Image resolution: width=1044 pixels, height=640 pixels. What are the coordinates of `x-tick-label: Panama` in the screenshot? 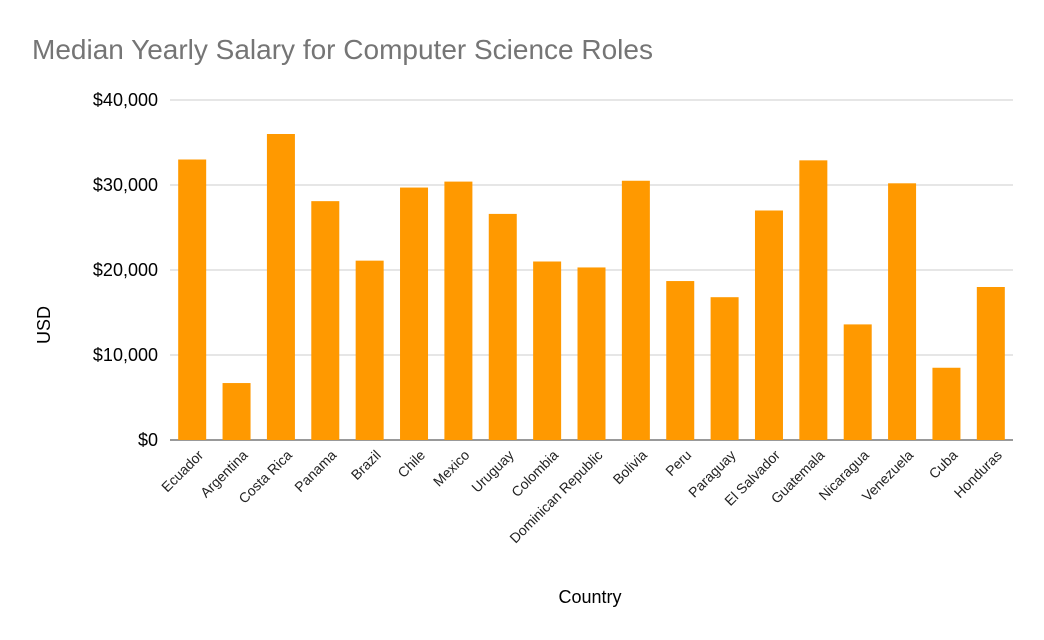 It's located at (315, 471).